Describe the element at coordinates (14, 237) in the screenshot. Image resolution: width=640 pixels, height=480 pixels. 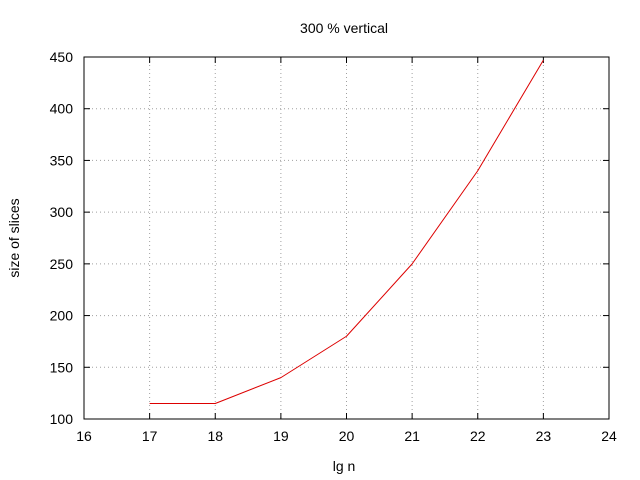
I see `y-axis-label: size of slices` at that location.